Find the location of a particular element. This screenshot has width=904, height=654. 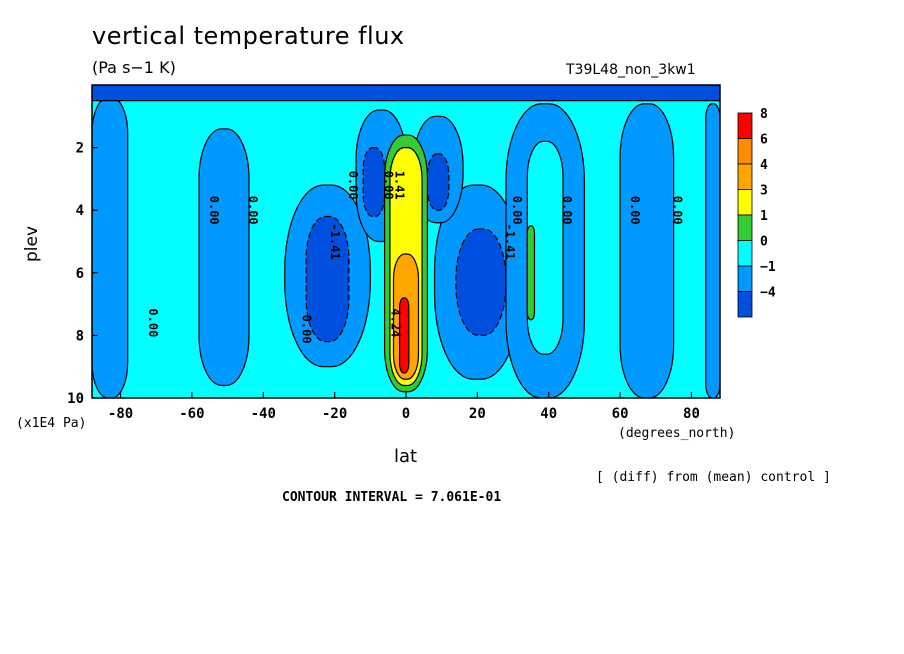

x-tick-label: 80 is located at coordinates (691, 414).